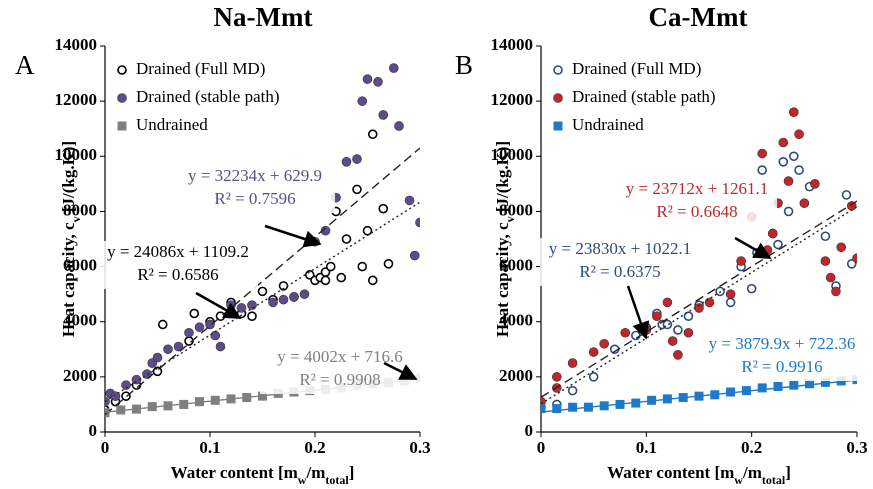 The width and height of the screenshot is (873, 489). Describe the element at coordinates (699, 475) in the screenshot. I see `x-axis-label: Water content [mw/mtotal]` at that location.